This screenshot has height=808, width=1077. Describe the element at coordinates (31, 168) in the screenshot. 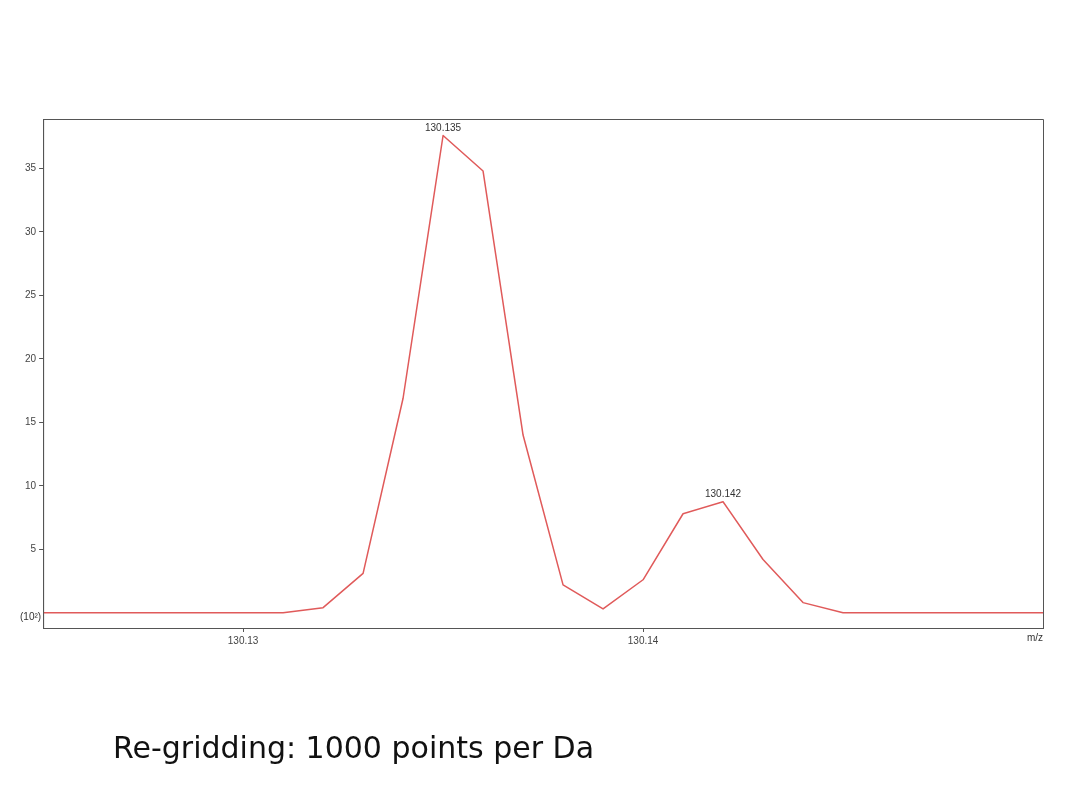

I see `y-tick-label: 35` at that location.